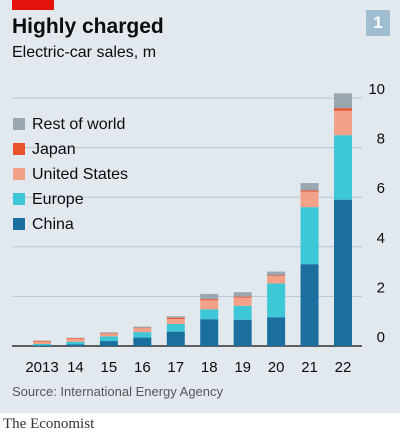 Image resolution: width=400 pixels, height=435 pixels. What do you see at coordinates (88, 26) in the screenshot?
I see `chart-title: Highly charged` at bounding box center [88, 26].